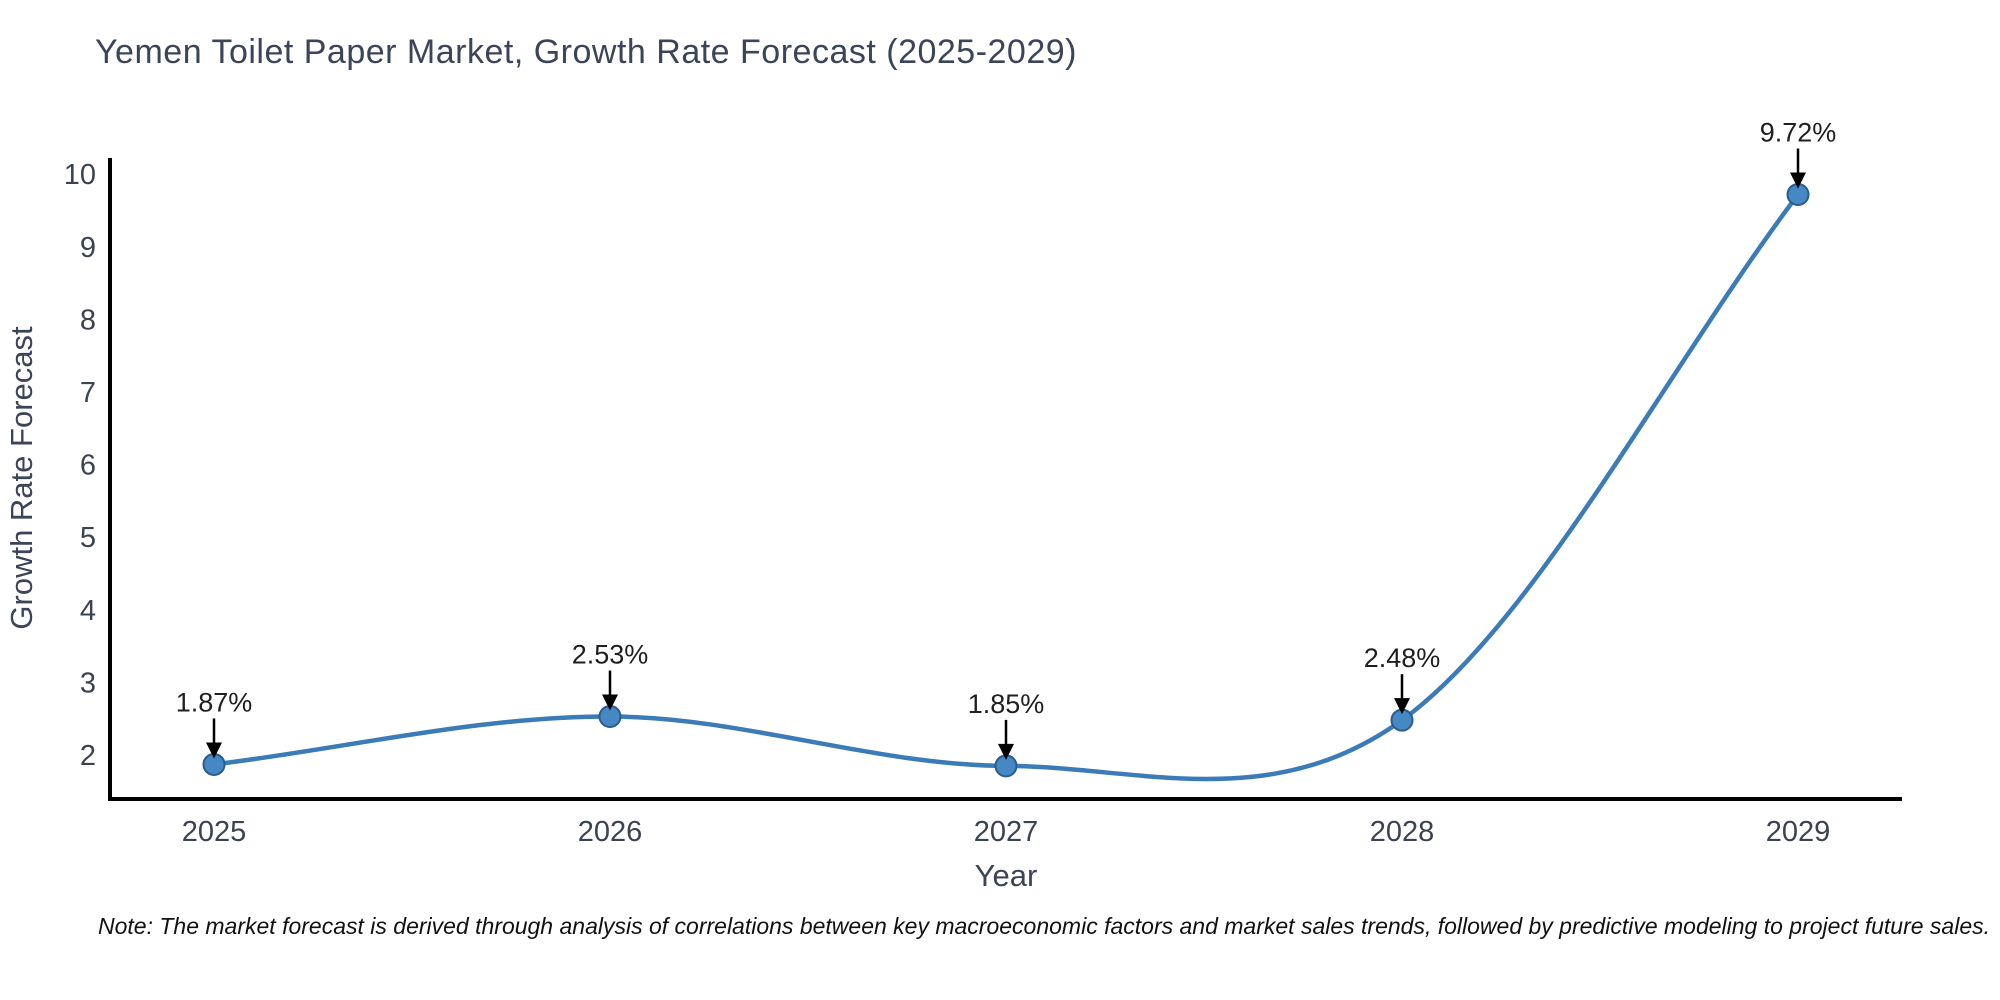  I want to click on x-tick-label: 2029, so click(1798, 832).